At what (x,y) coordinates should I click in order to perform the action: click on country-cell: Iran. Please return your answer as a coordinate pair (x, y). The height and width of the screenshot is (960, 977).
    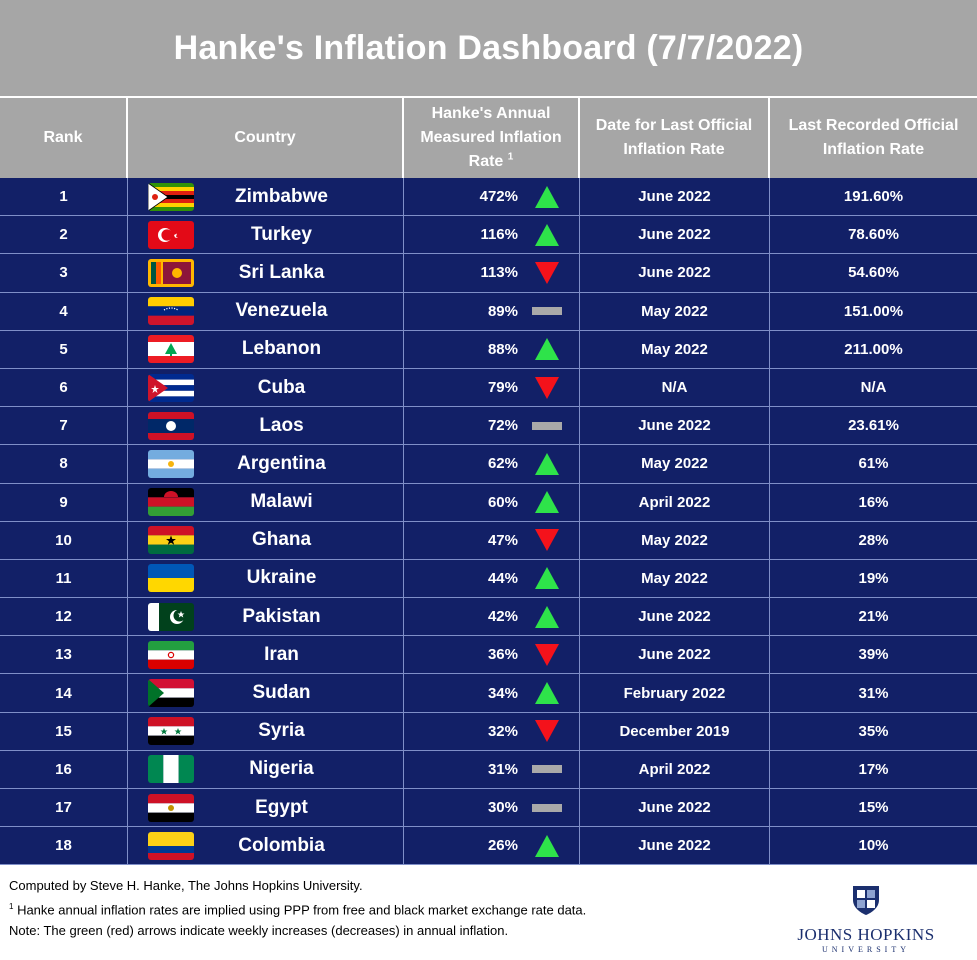
    Looking at the image, I should click on (266, 655).